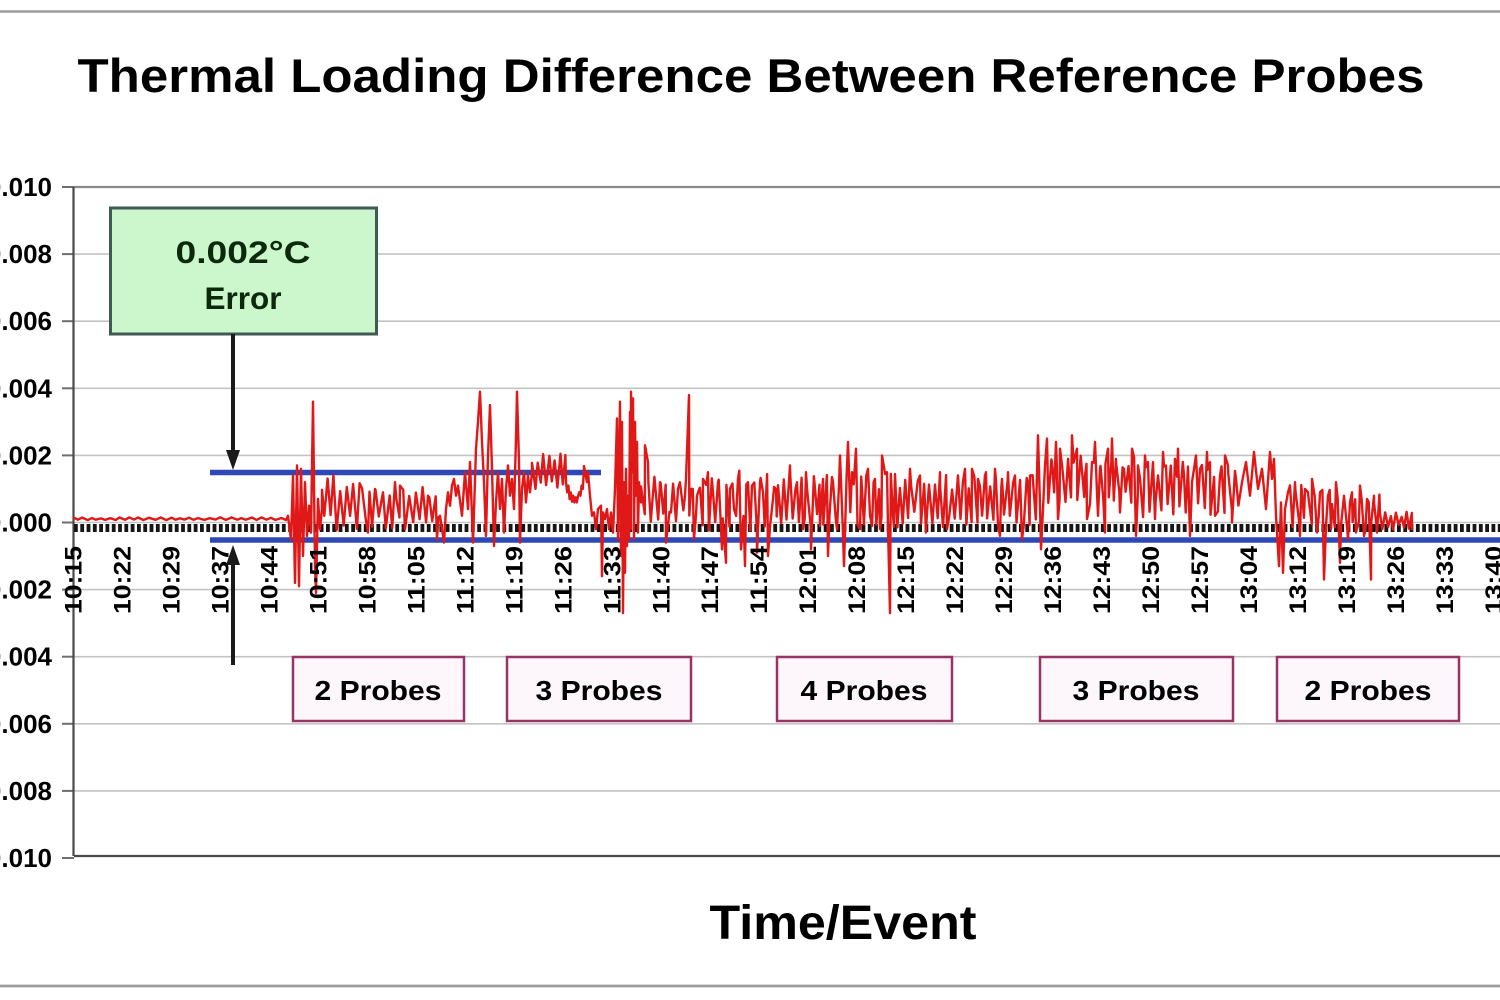 This screenshot has height=1000, width=1500. Describe the element at coordinates (1490, 580) in the screenshot. I see `svg-text: 13:40` at that location.